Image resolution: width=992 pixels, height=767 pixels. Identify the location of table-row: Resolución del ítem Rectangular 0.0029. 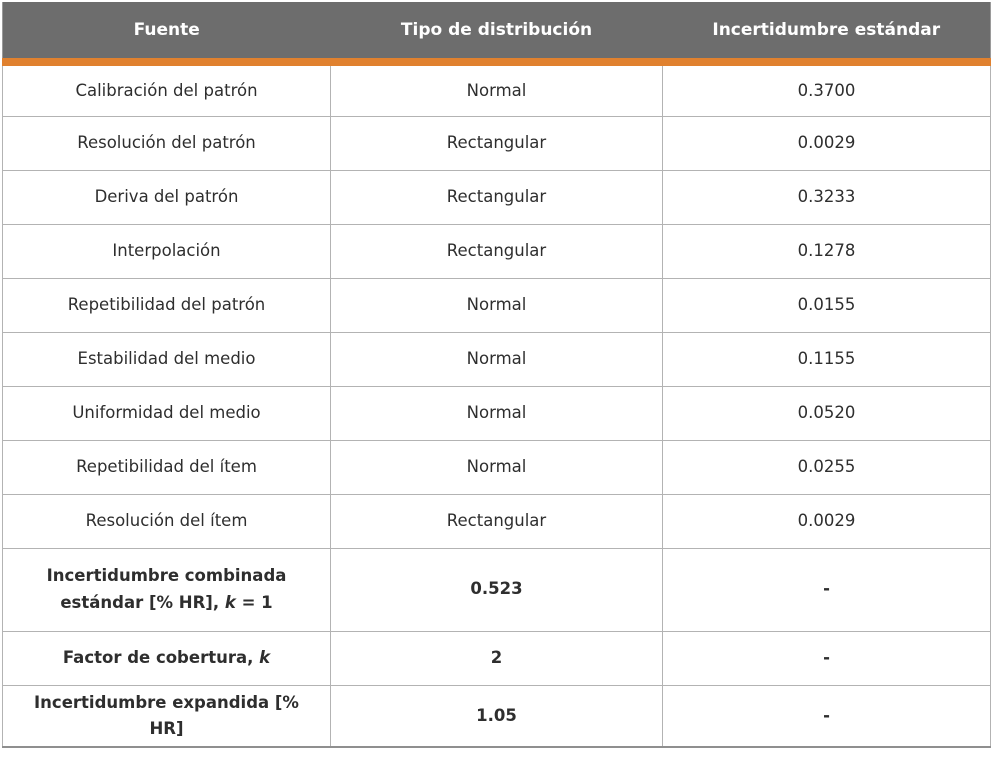
(496, 521).